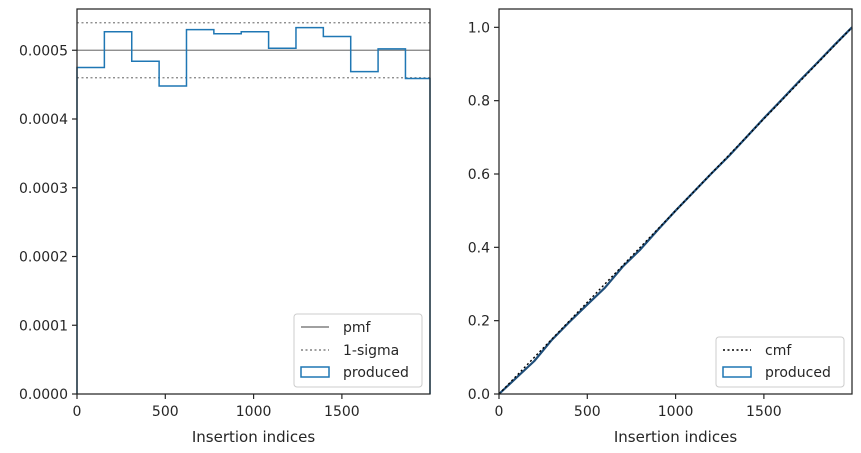 The image size is (861, 453). Describe the element at coordinates (798, 373) in the screenshot. I see `legend-produced-label-right: produced` at that location.